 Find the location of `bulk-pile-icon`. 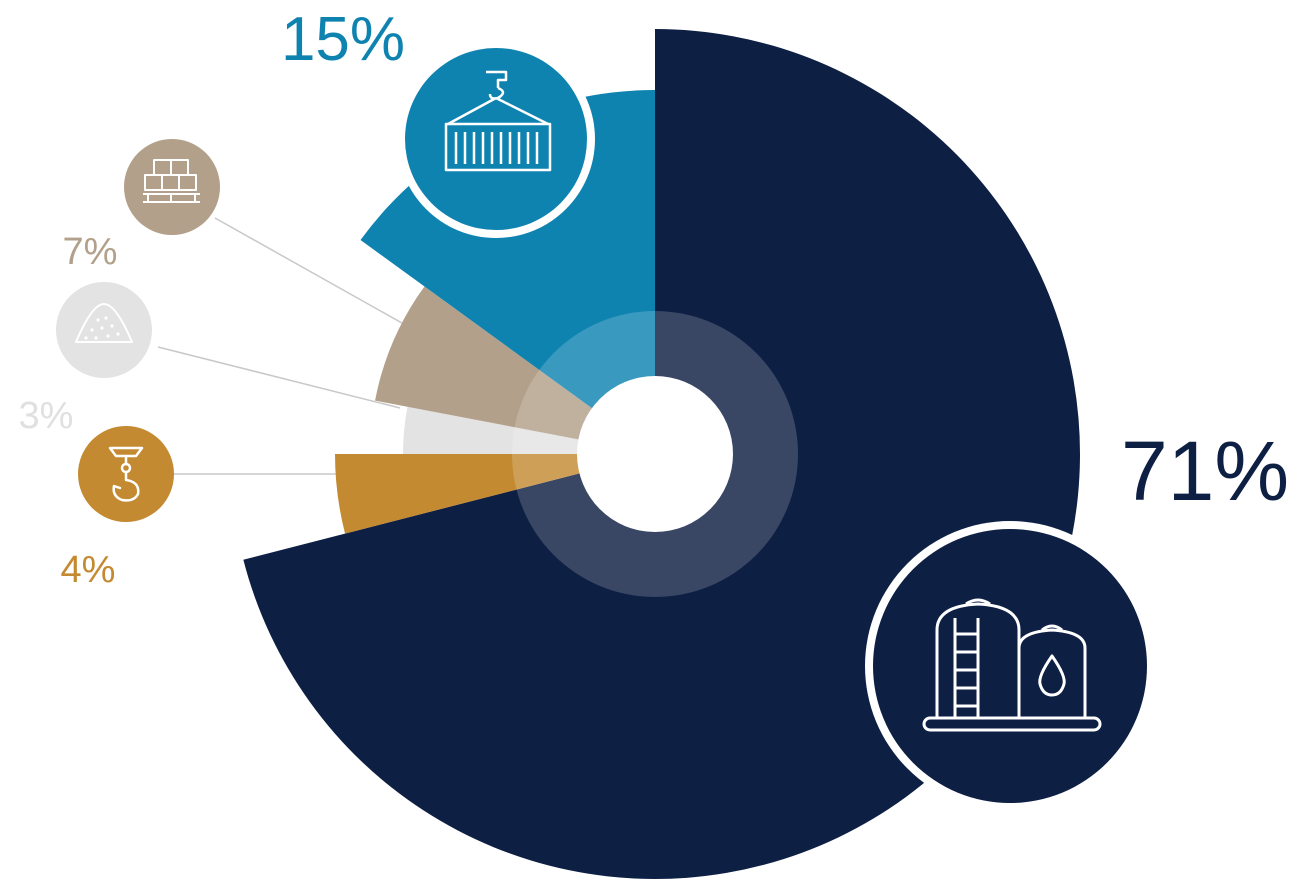

bulk-pile-icon is located at coordinates (104, 330).